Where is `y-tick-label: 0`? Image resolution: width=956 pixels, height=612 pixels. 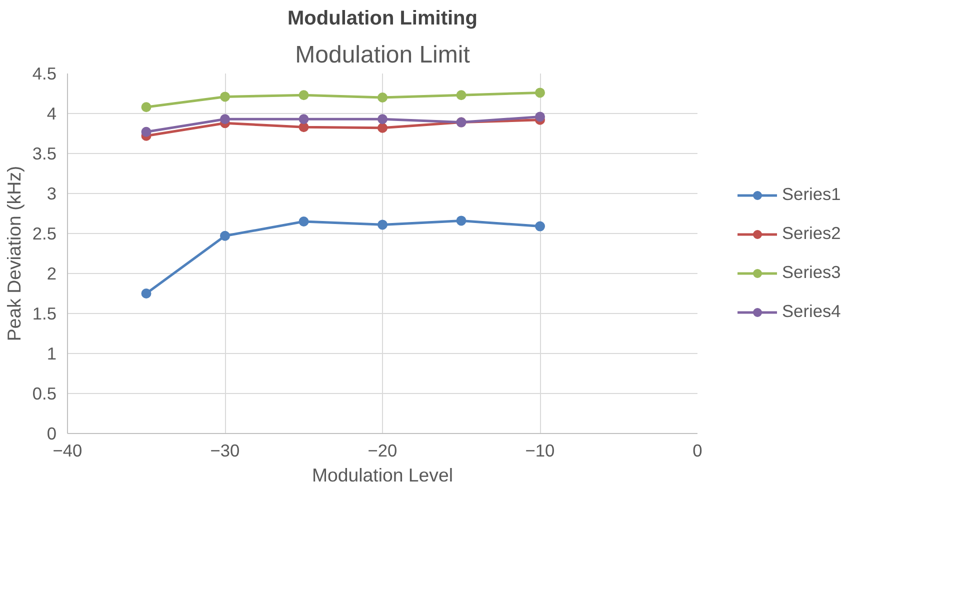 y-tick-label: 0 is located at coordinates (51, 434).